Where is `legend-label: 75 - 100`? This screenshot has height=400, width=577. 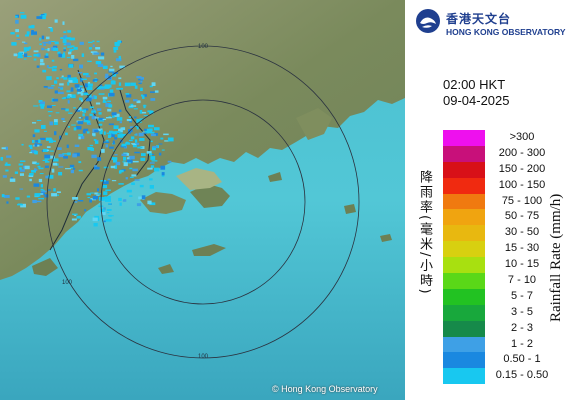 legend-label: 75 - 100 is located at coordinates (522, 200).